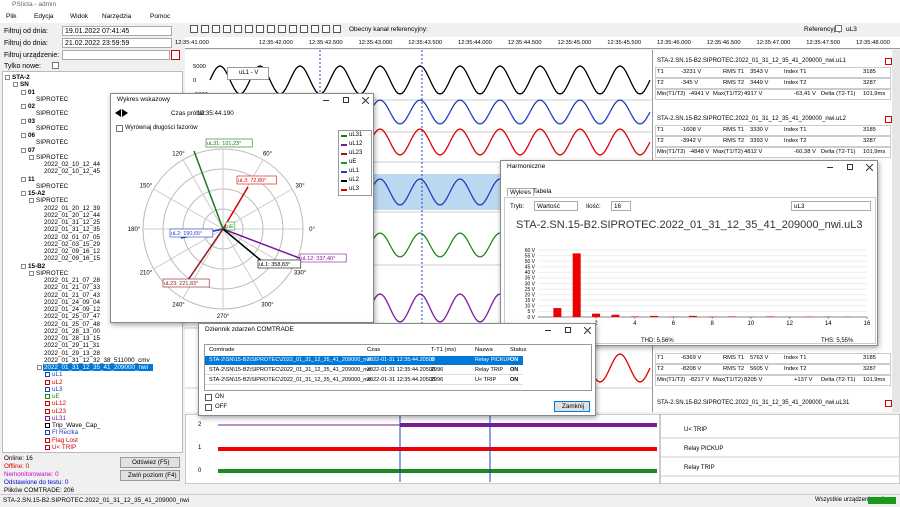 The image size is (900, 507). Describe the element at coordinates (57, 389) in the screenshot. I see `tree-item: uL3` at that location.